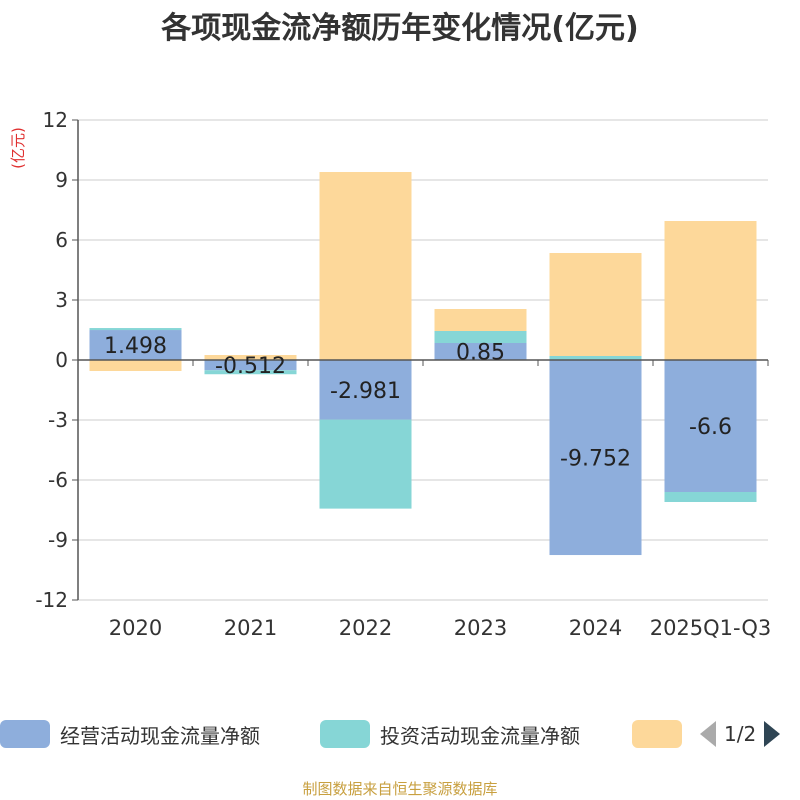 The width and height of the screenshot is (800, 800). I want to click on data-label-operating-2022: -2.981, so click(365, 391).